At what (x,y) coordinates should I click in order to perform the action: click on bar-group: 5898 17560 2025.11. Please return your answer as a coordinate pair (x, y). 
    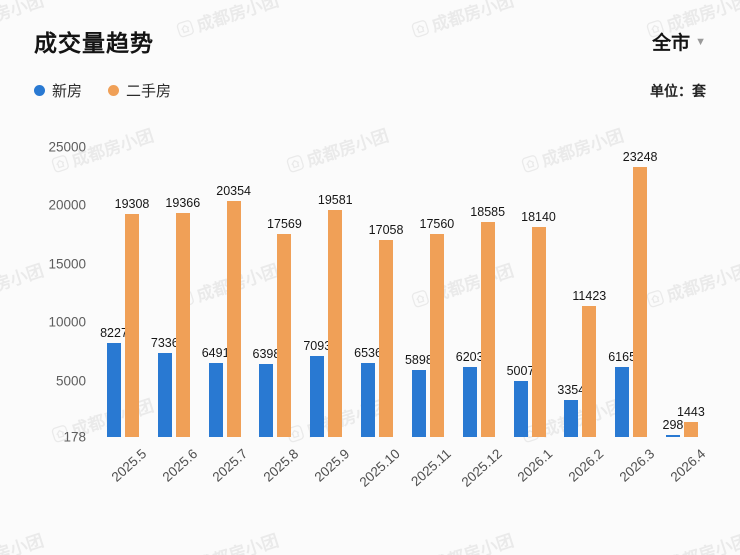
    Looking at the image, I should click on (429, 318).